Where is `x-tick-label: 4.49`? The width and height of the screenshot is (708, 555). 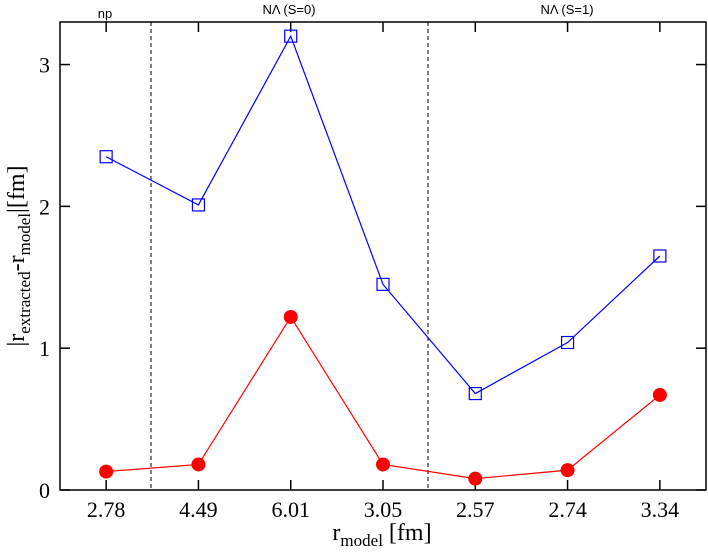 x-tick-label: 4.49 is located at coordinates (198, 509).